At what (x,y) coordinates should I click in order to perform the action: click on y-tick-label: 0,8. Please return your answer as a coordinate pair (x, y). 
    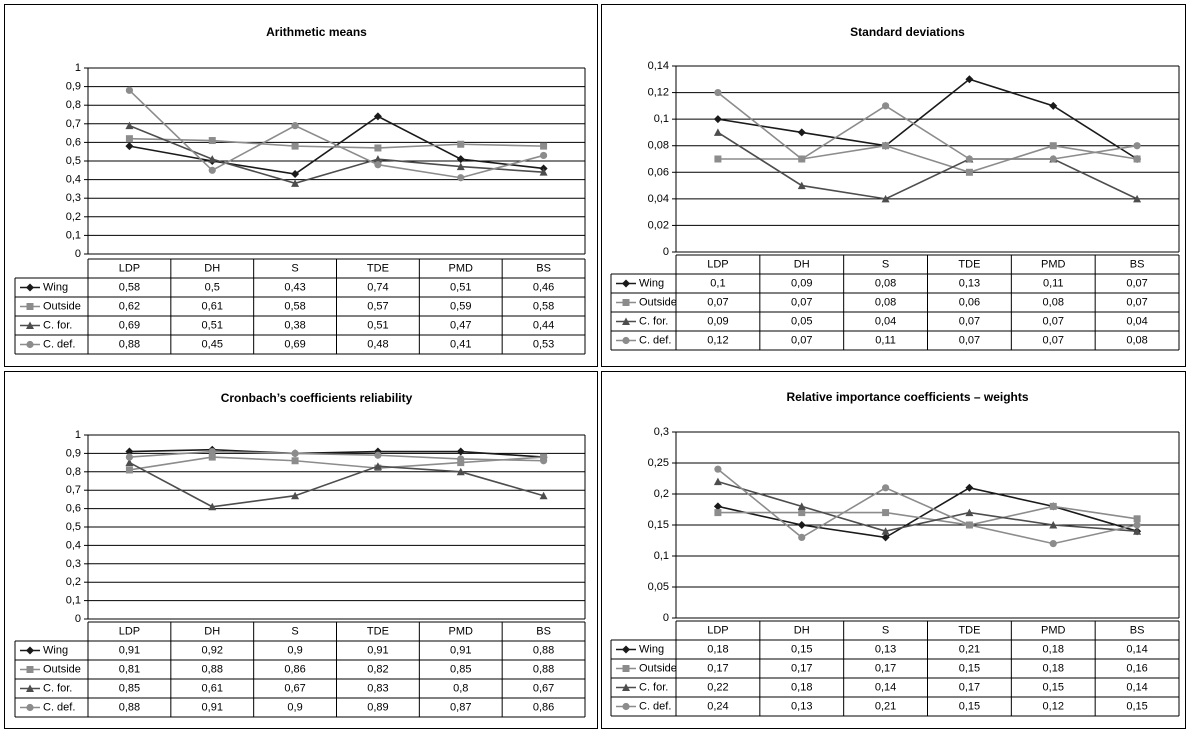
    Looking at the image, I should click on (73, 472).